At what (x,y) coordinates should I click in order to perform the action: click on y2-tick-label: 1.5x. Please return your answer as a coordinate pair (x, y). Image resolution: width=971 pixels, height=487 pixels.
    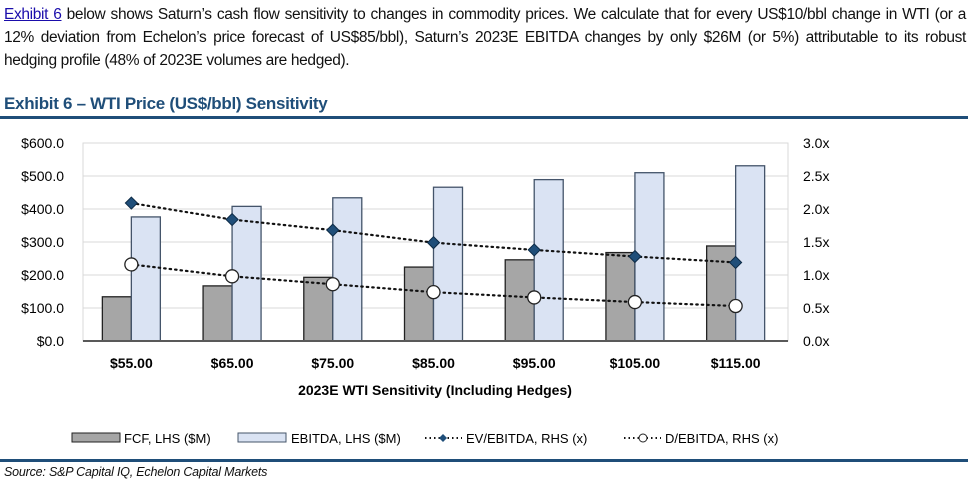
    Looking at the image, I should click on (816, 242).